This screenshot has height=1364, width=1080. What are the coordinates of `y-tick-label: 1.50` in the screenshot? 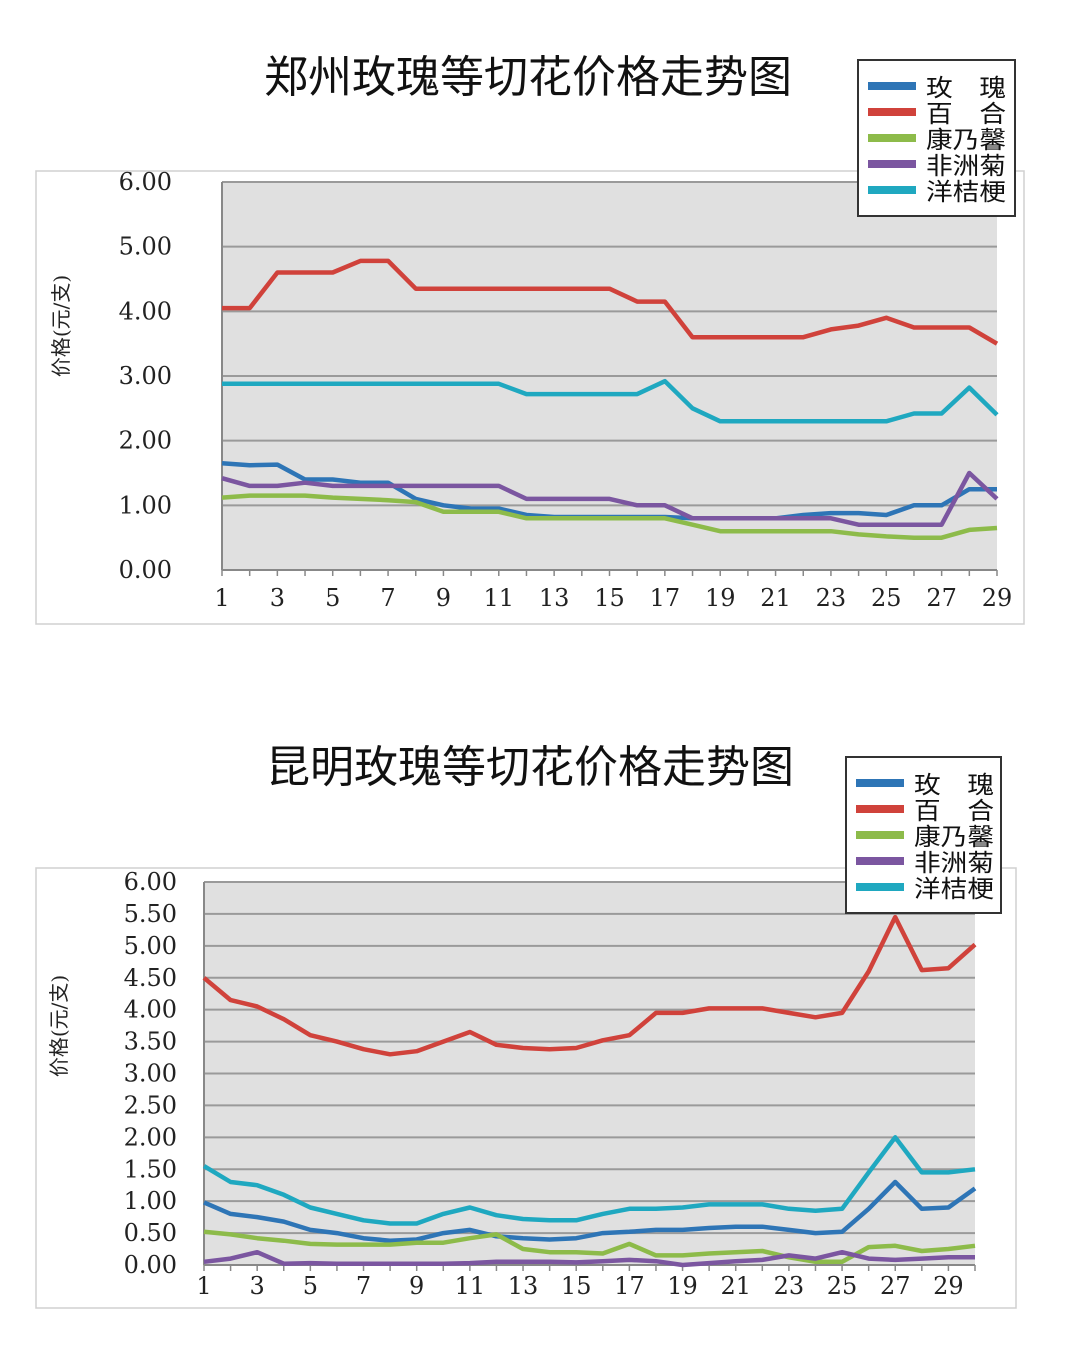 It's located at (150, 1169).